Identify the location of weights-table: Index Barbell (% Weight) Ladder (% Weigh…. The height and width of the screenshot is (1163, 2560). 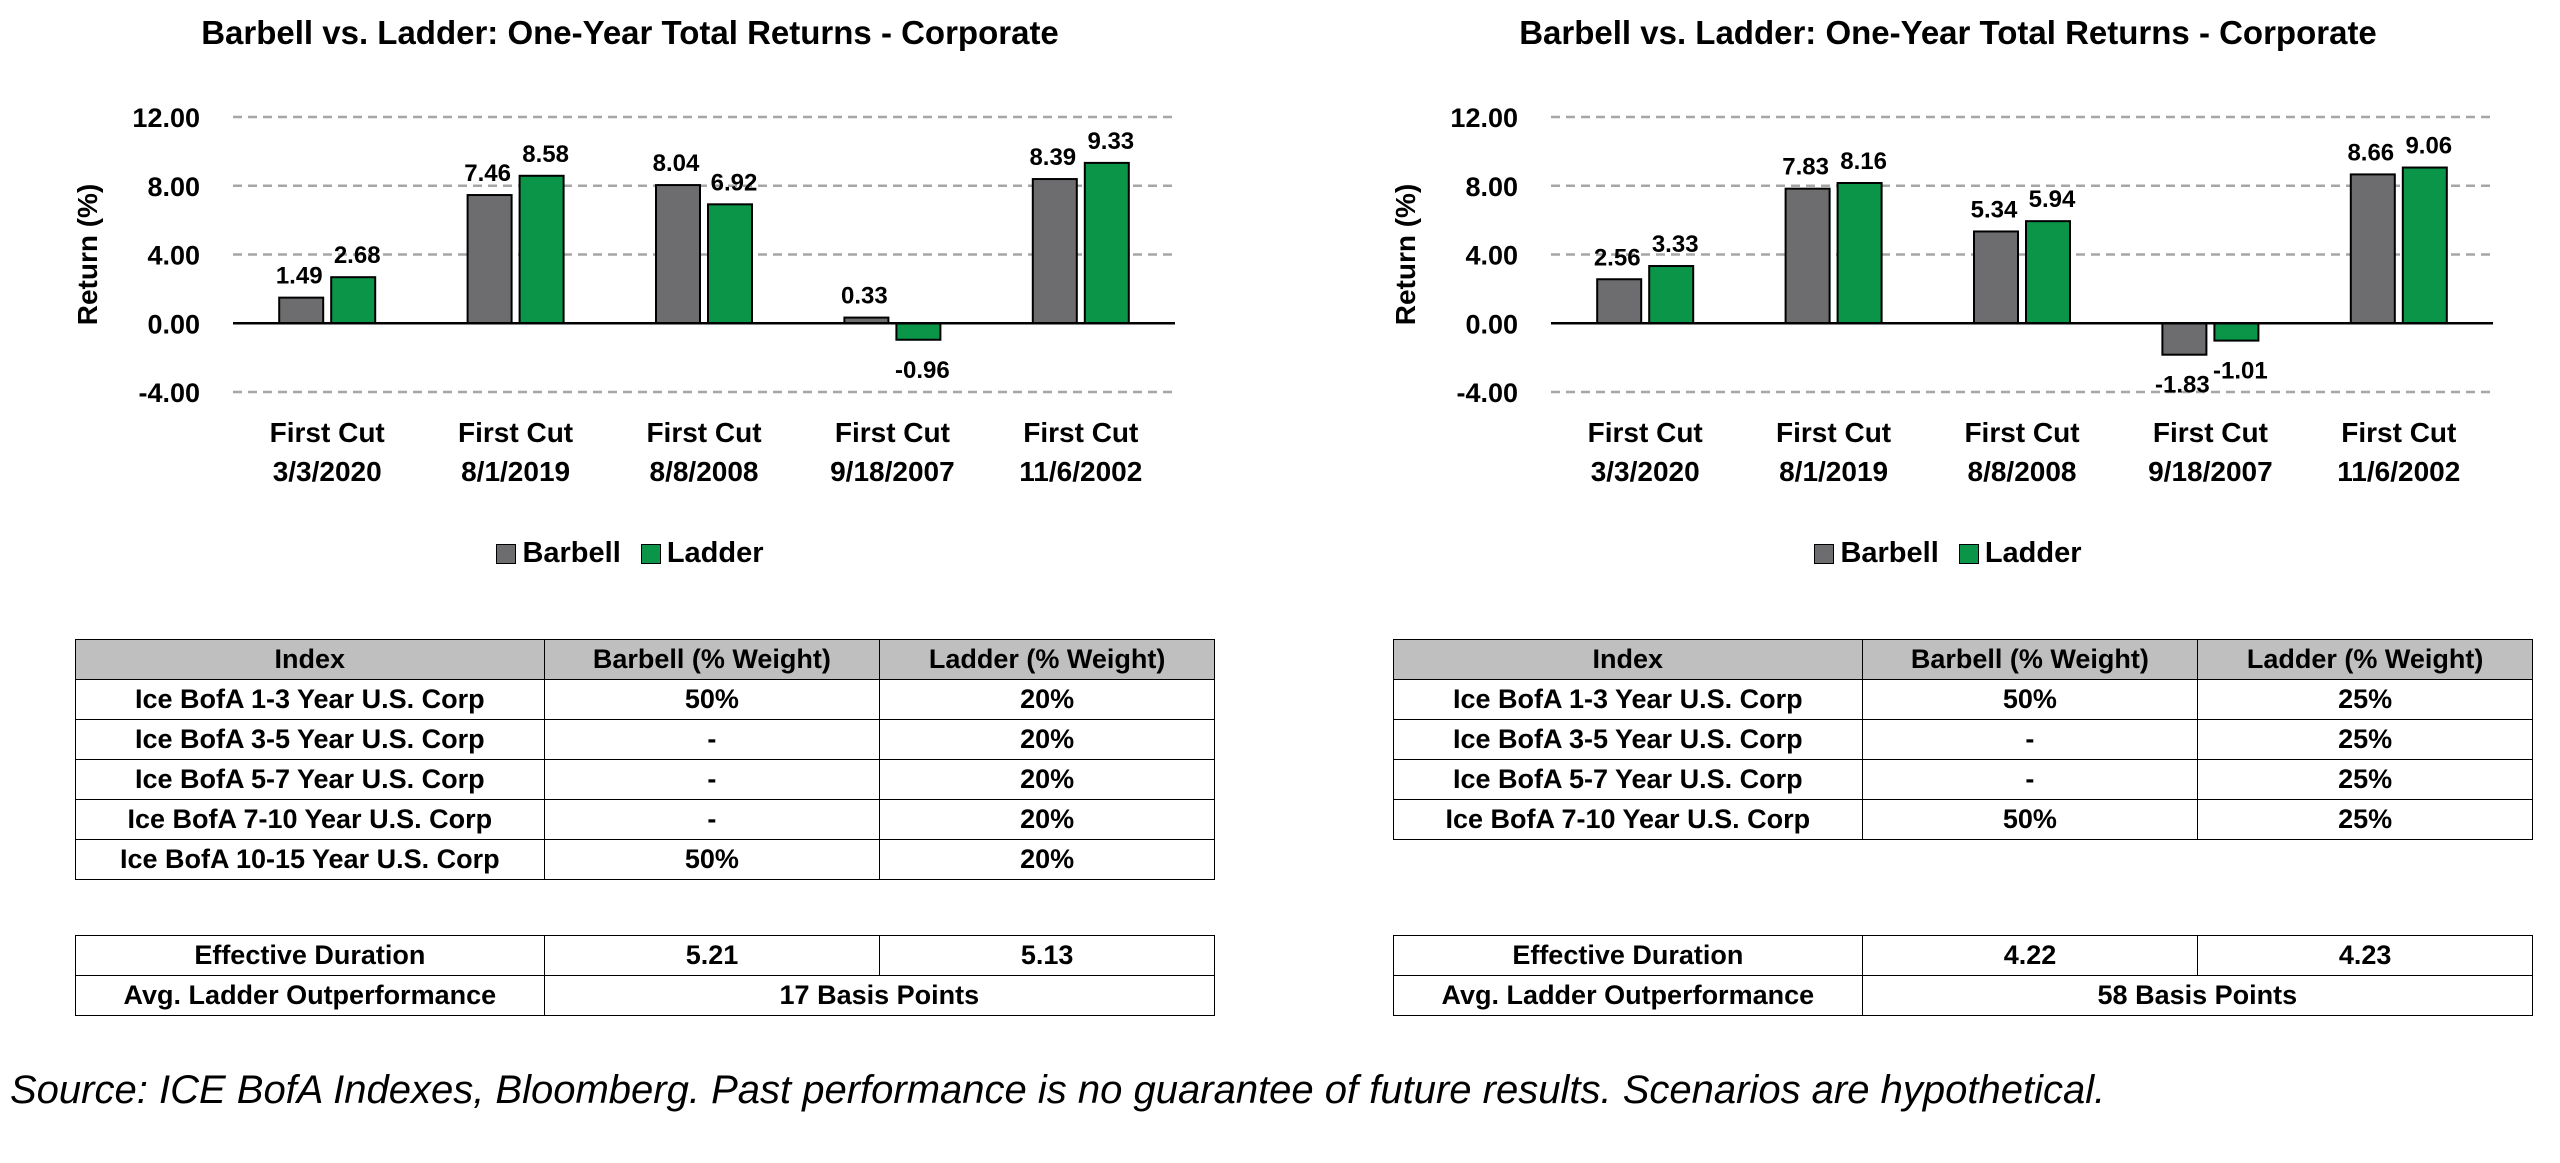
(1963, 739).